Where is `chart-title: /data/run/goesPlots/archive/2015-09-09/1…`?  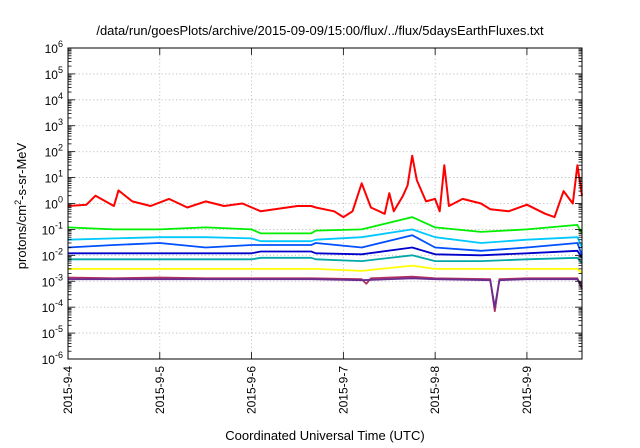 chart-title: /data/run/goesPlots/archive/2015-09-09/1… is located at coordinates (320, 30).